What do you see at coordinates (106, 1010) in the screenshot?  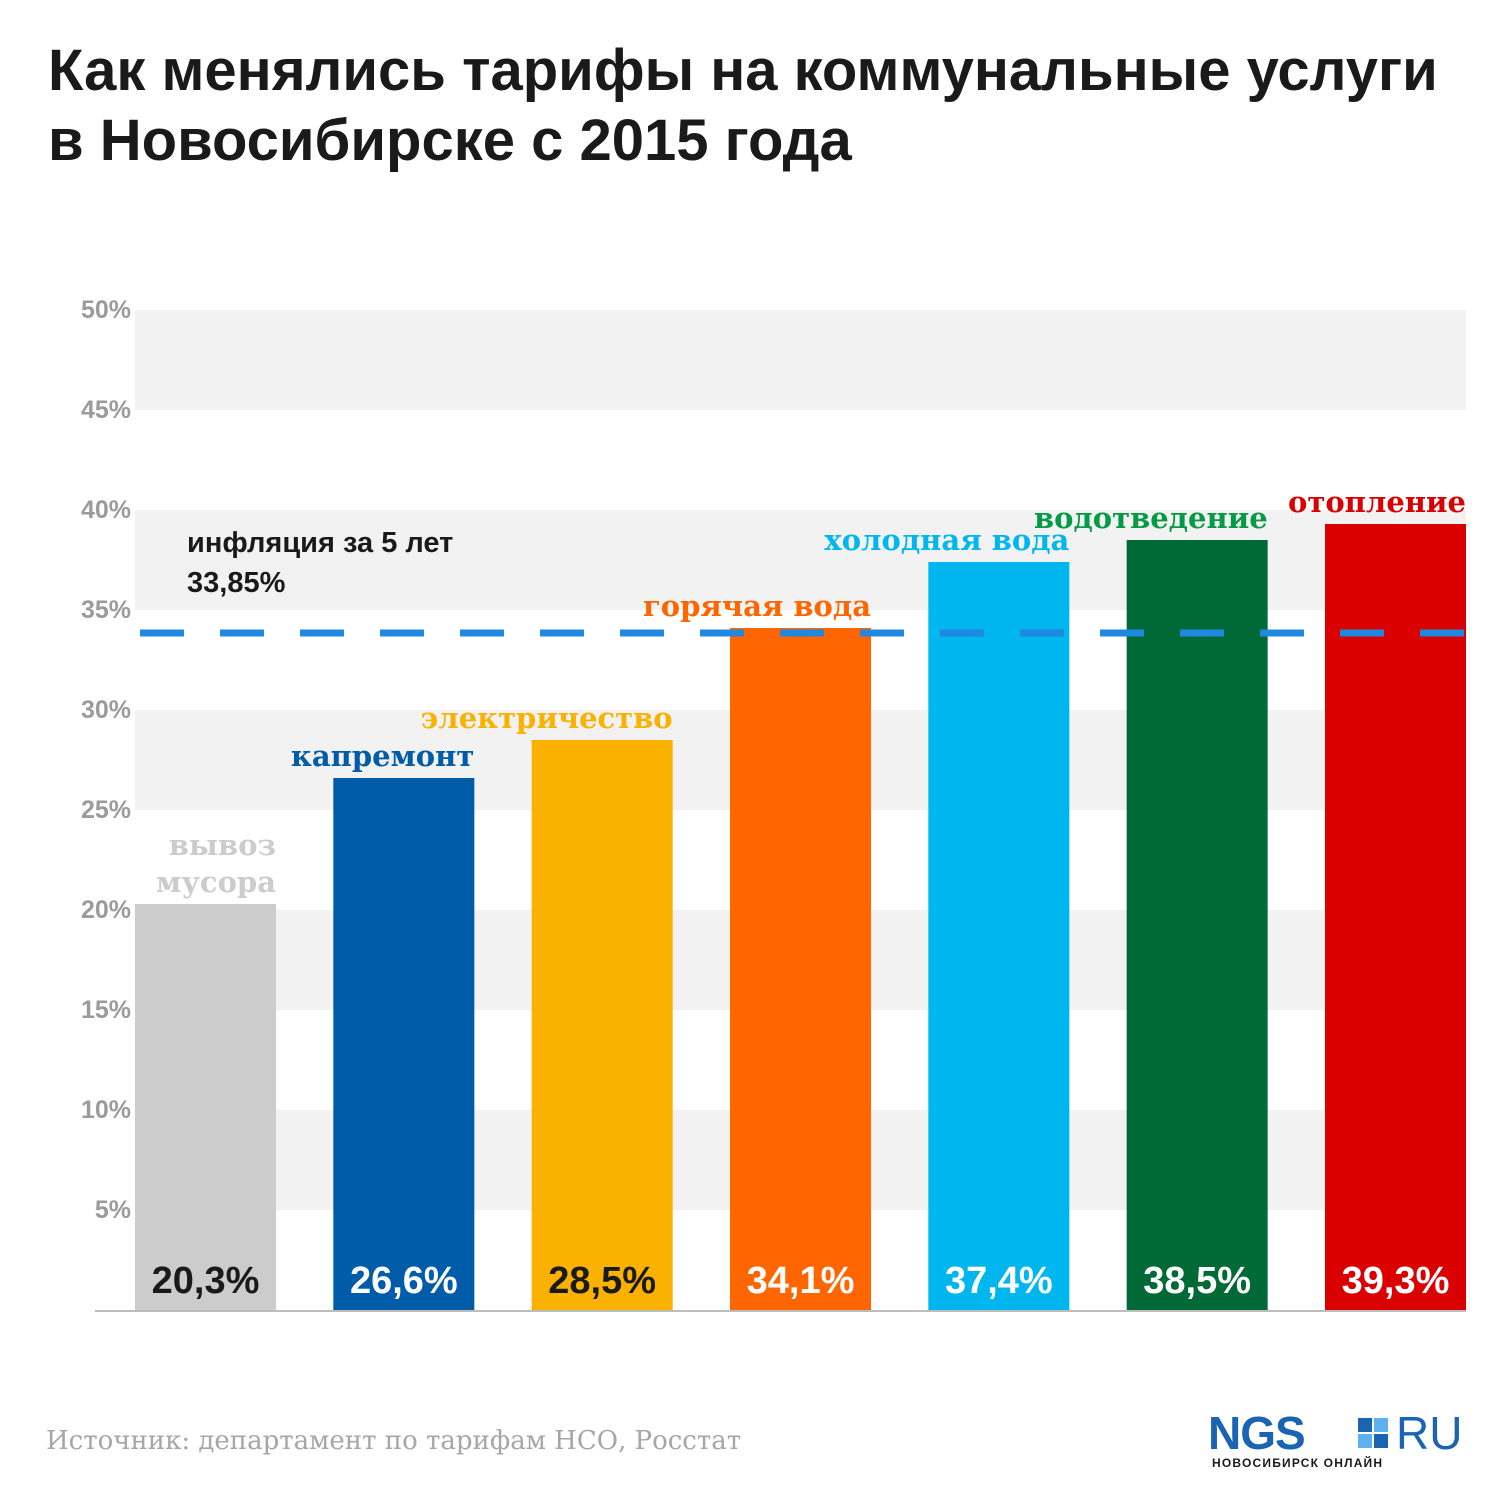 I see `y-tick-label: 15%` at bounding box center [106, 1010].